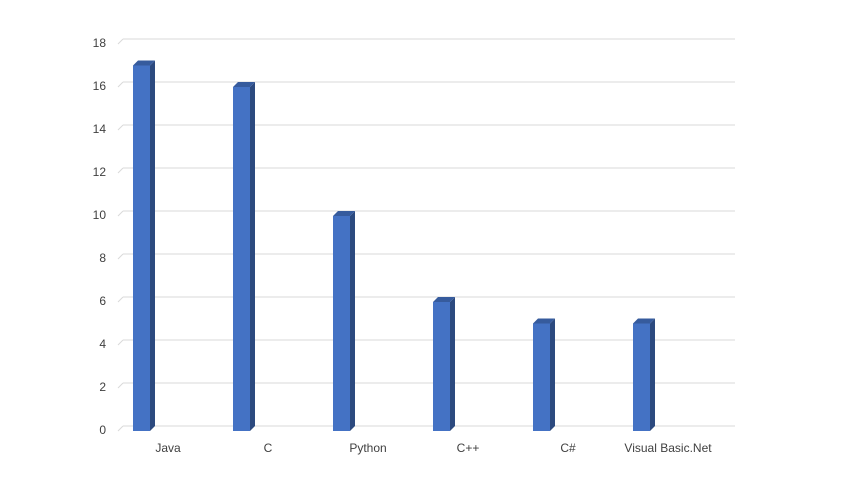 The height and width of the screenshot is (484, 845). What do you see at coordinates (367, 448) in the screenshot?
I see `x-tick-label: Python` at bounding box center [367, 448].